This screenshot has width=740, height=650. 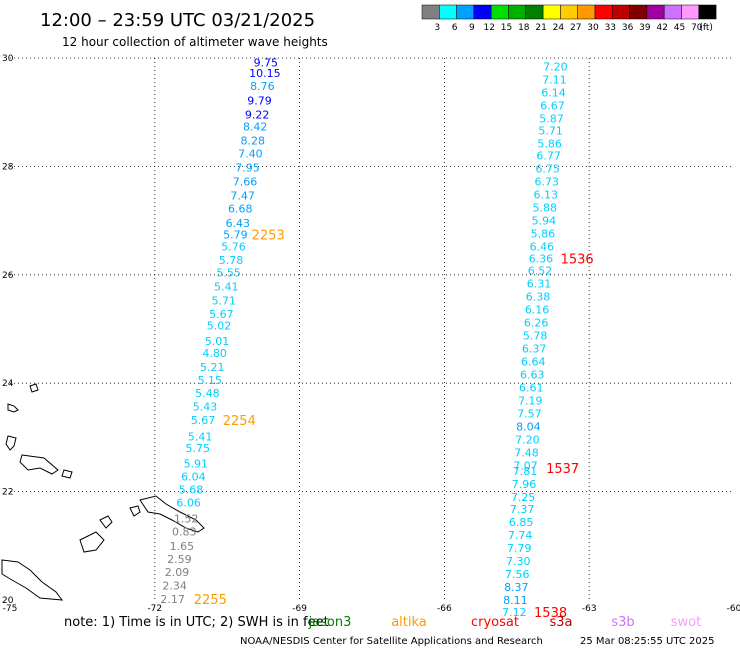 I want to click on wave-height-value: 8.11, so click(x=515, y=600).